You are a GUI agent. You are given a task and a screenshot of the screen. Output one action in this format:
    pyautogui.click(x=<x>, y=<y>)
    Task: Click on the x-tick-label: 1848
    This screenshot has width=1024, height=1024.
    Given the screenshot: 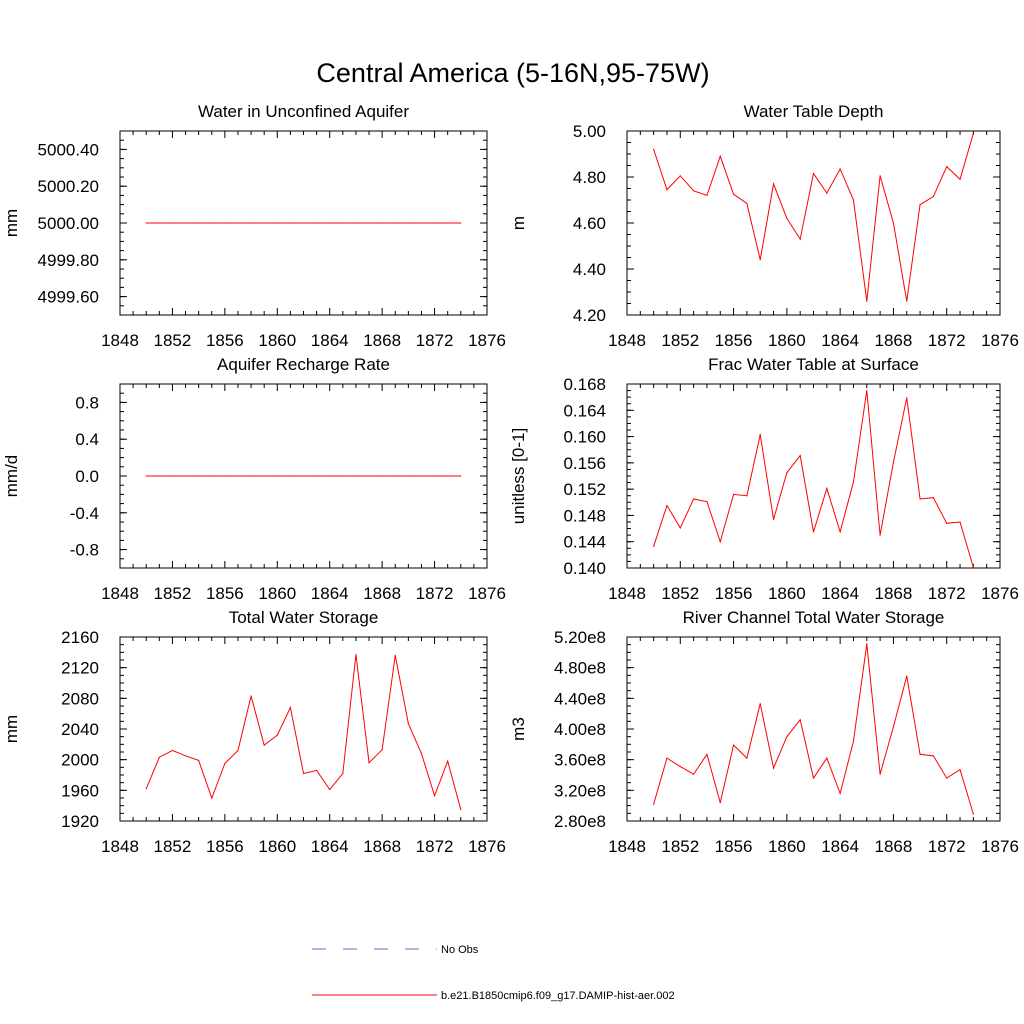 What is the action you would take?
    pyautogui.click(x=120, y=846)
    